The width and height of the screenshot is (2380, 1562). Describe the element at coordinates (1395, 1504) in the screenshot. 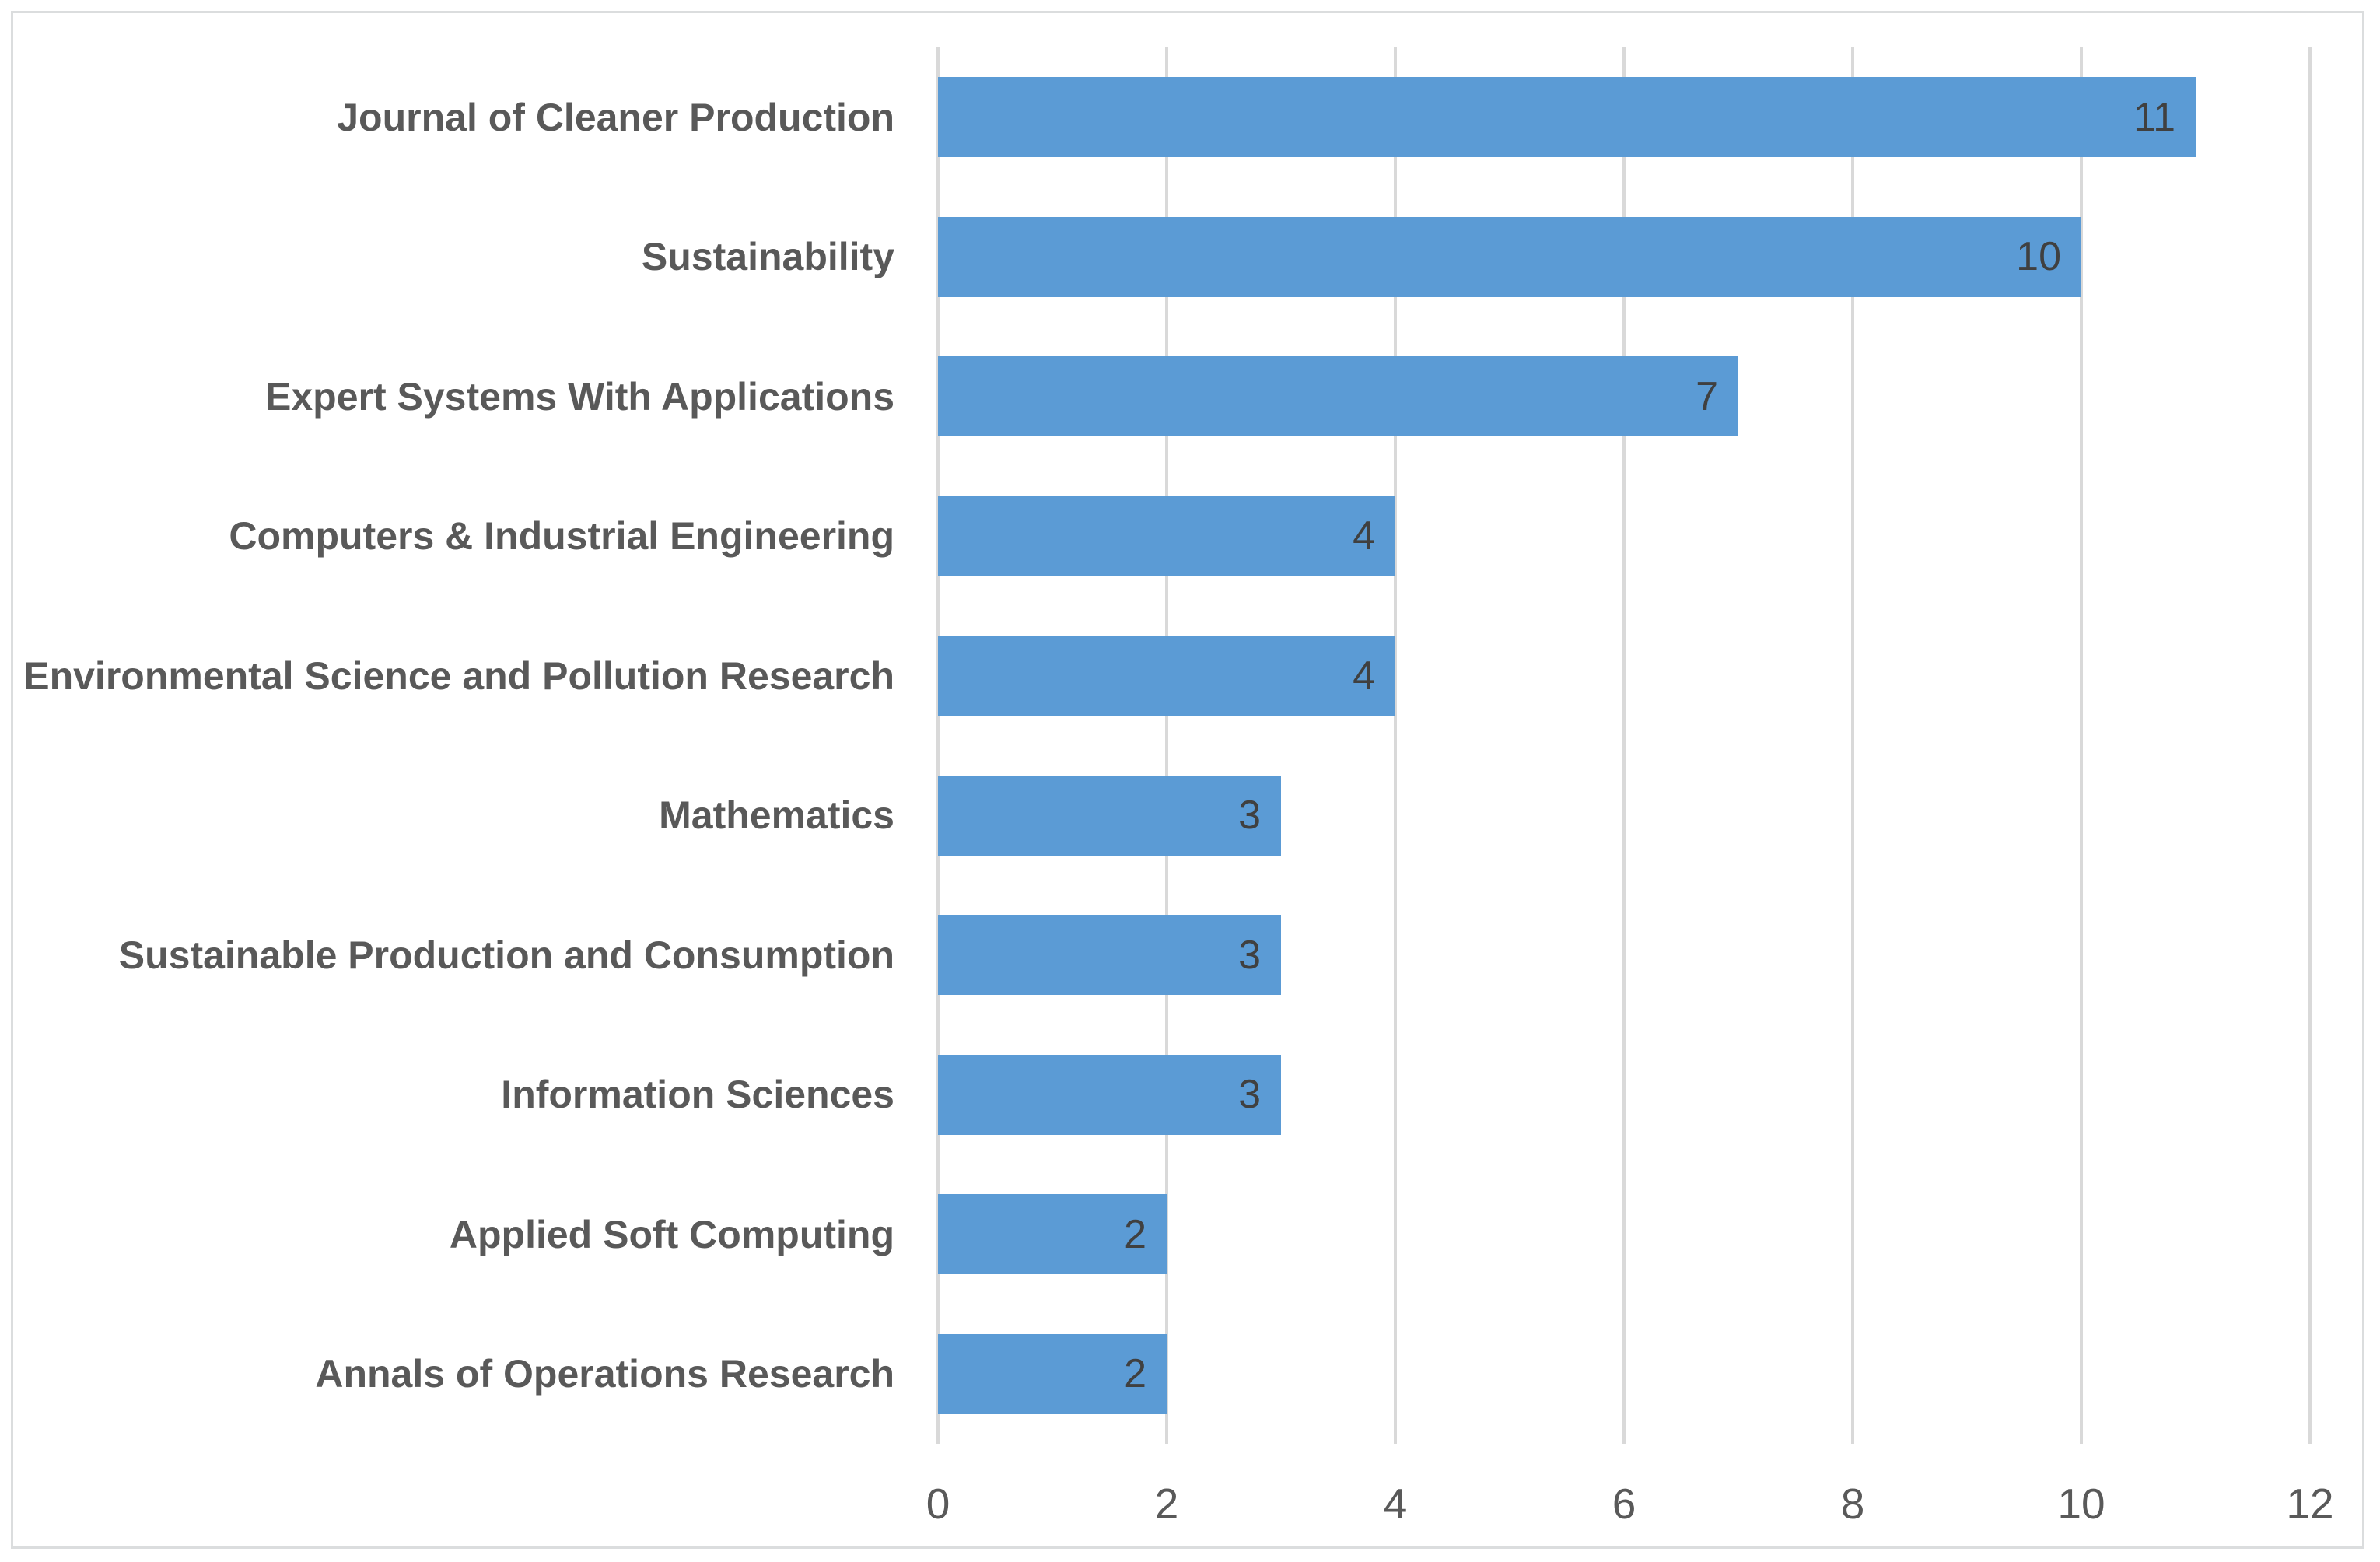

I see `x-axis-tick-label: 4` at that location.